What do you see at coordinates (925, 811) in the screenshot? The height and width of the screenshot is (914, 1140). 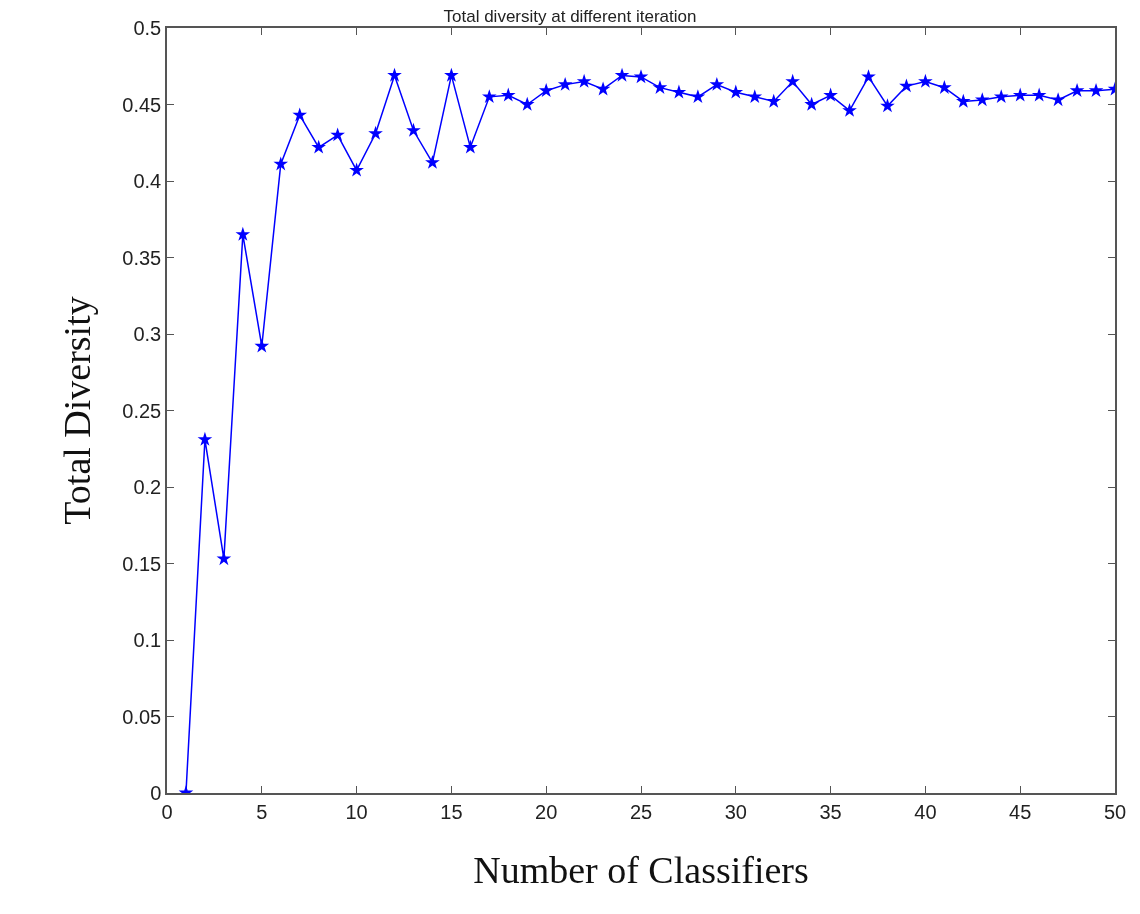 I see `x-tick-label: 40` at bounding box center [925, 811].